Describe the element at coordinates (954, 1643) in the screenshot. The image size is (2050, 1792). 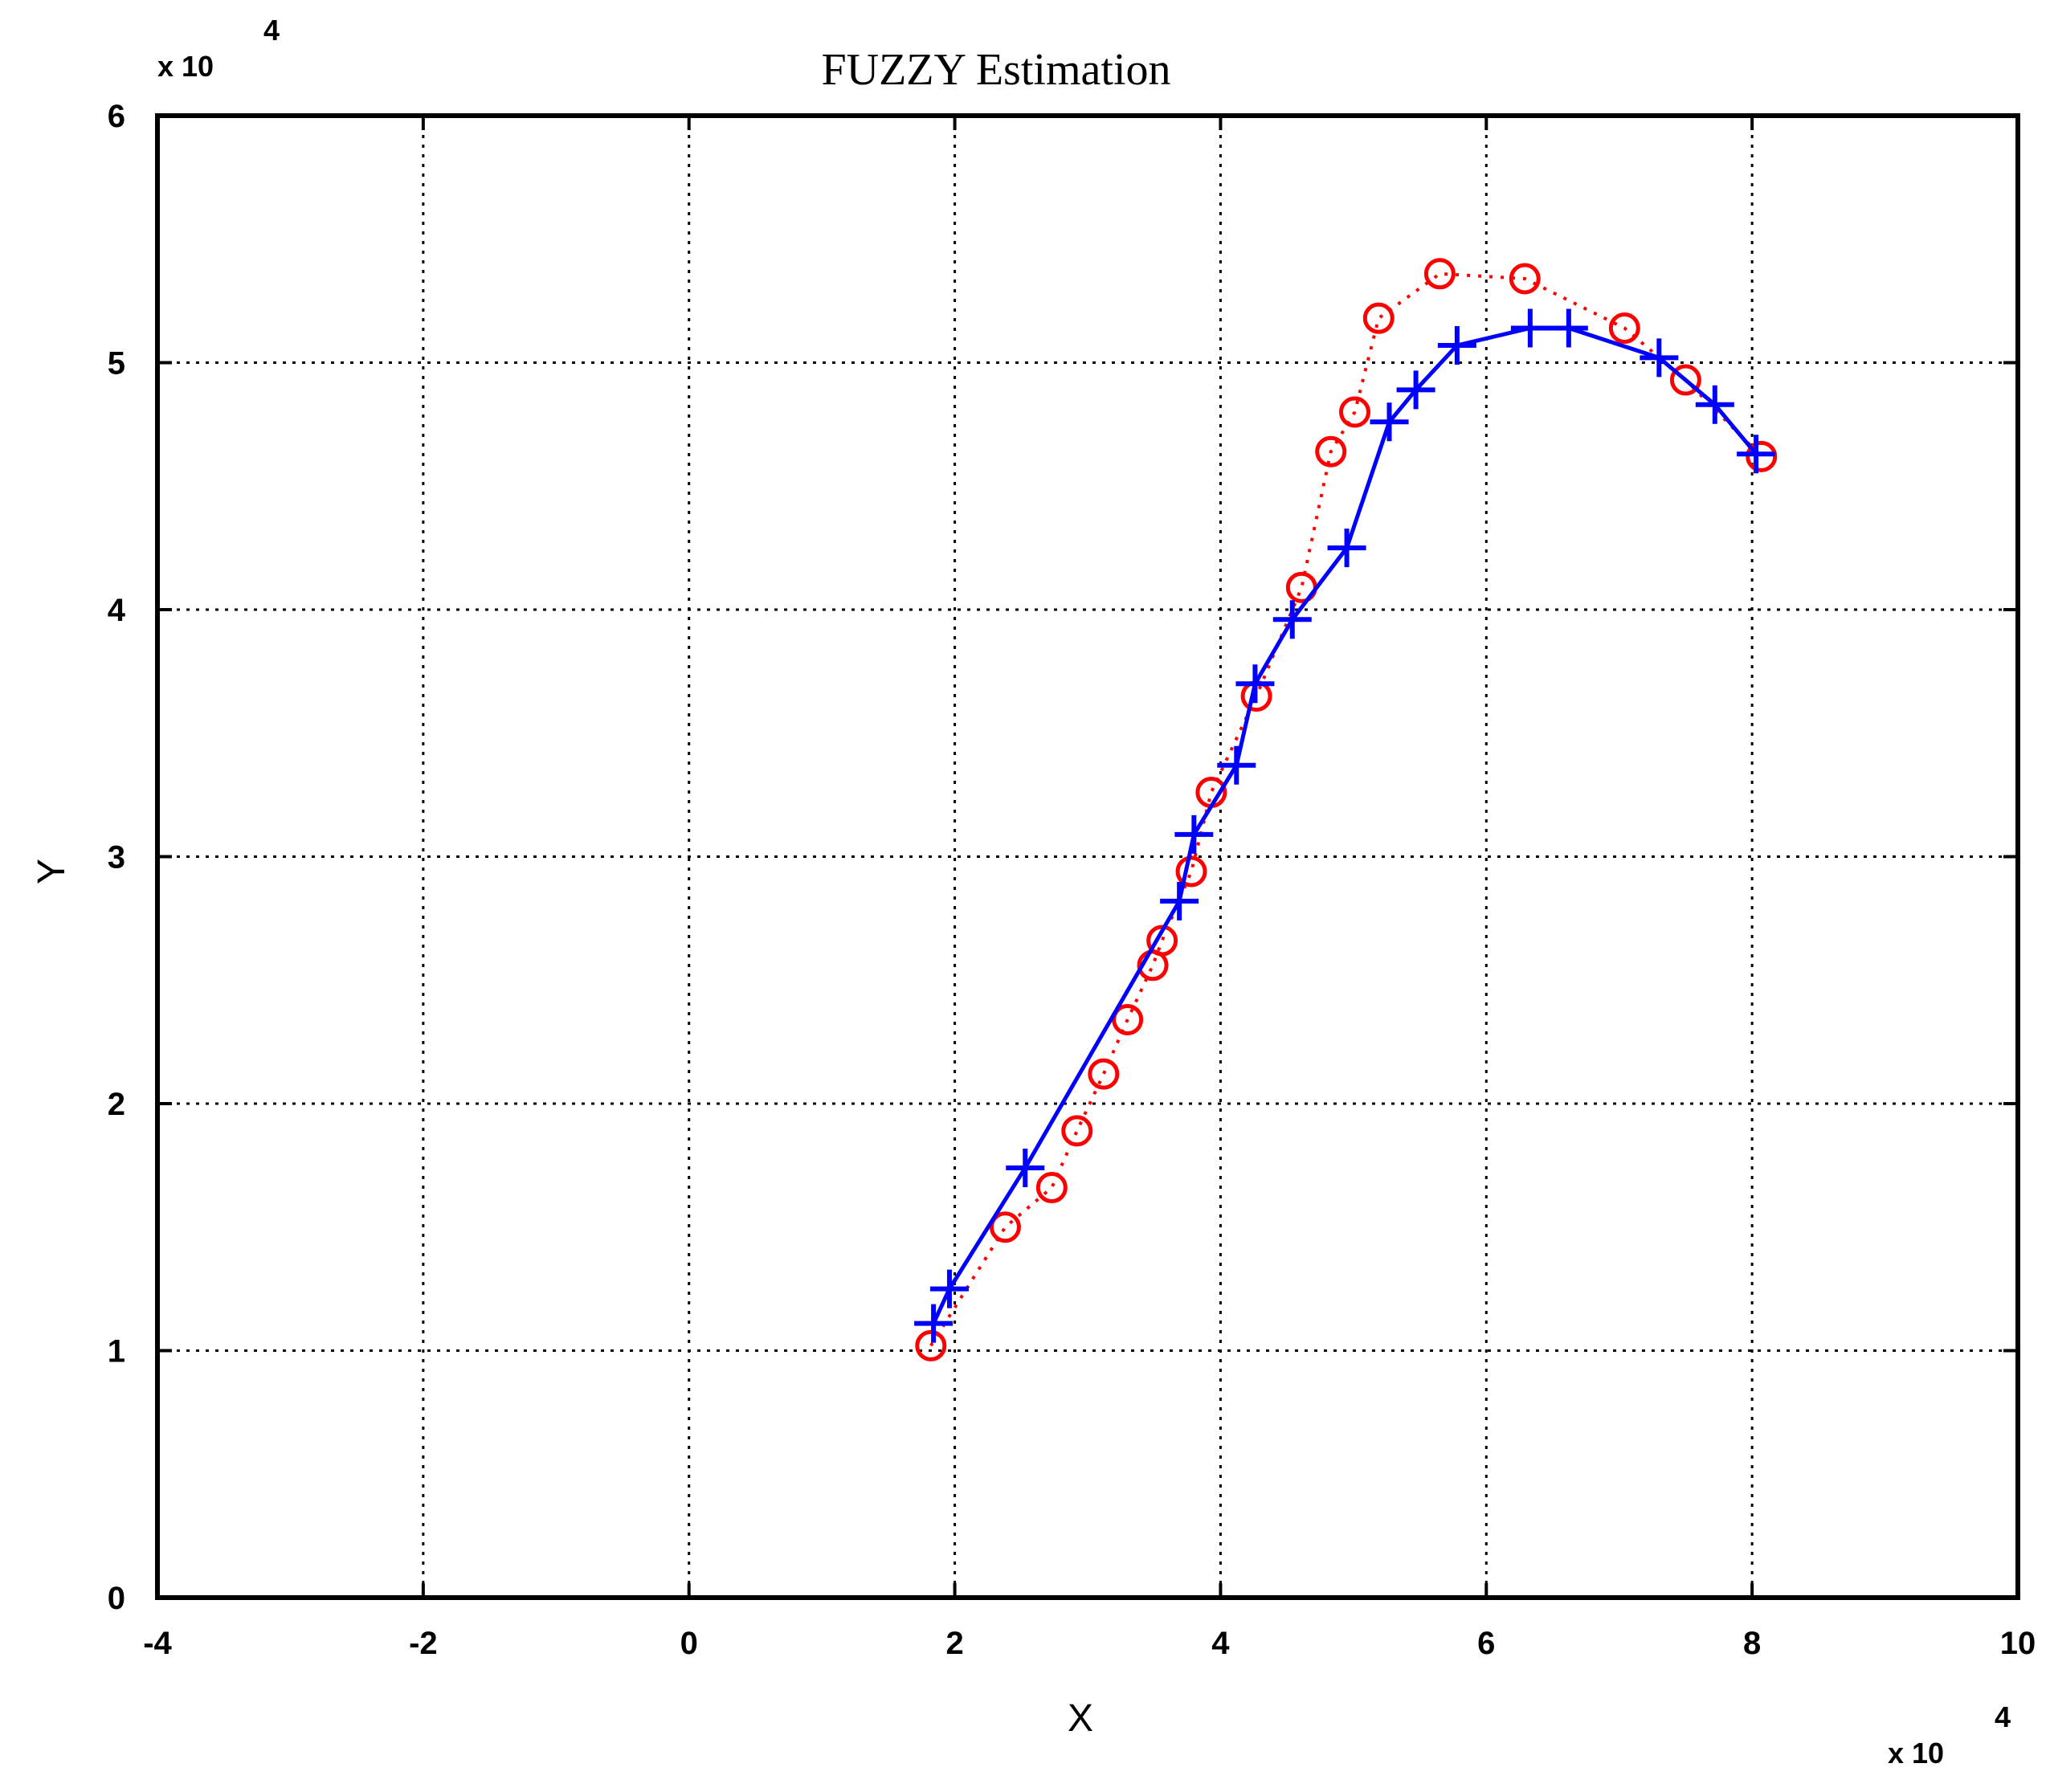
I see `x-tick-label: 2` at that location.